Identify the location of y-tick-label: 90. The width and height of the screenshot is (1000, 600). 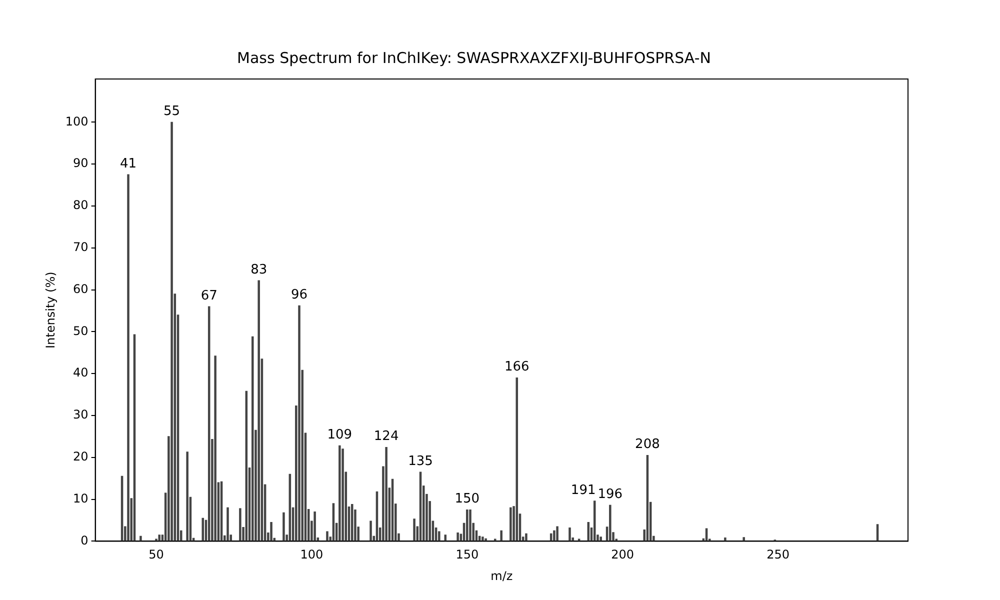
(80, 163).